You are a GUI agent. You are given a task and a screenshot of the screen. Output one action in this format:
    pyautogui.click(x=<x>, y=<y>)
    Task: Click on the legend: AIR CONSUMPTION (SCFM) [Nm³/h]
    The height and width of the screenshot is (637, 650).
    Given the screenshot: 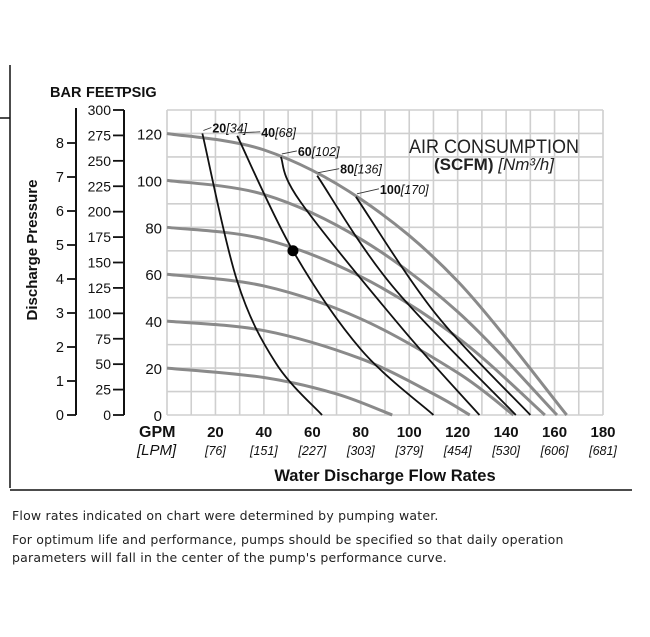 What is the action you would take?
    pyautogui.click(x=494, y=155)
    